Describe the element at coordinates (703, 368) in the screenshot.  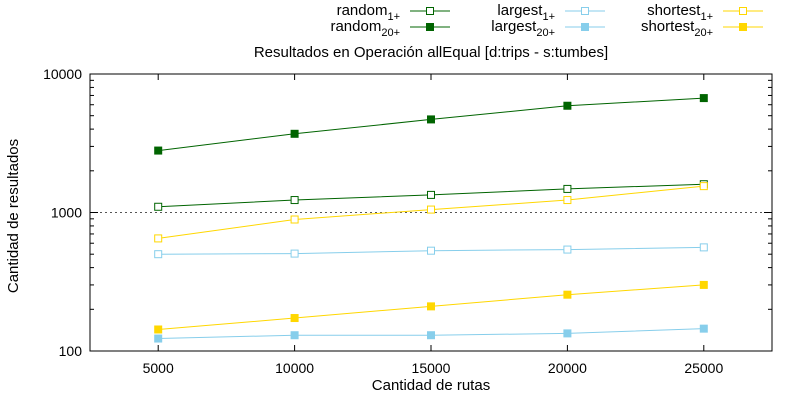
I see `x-tick-label: 25000` at that location.